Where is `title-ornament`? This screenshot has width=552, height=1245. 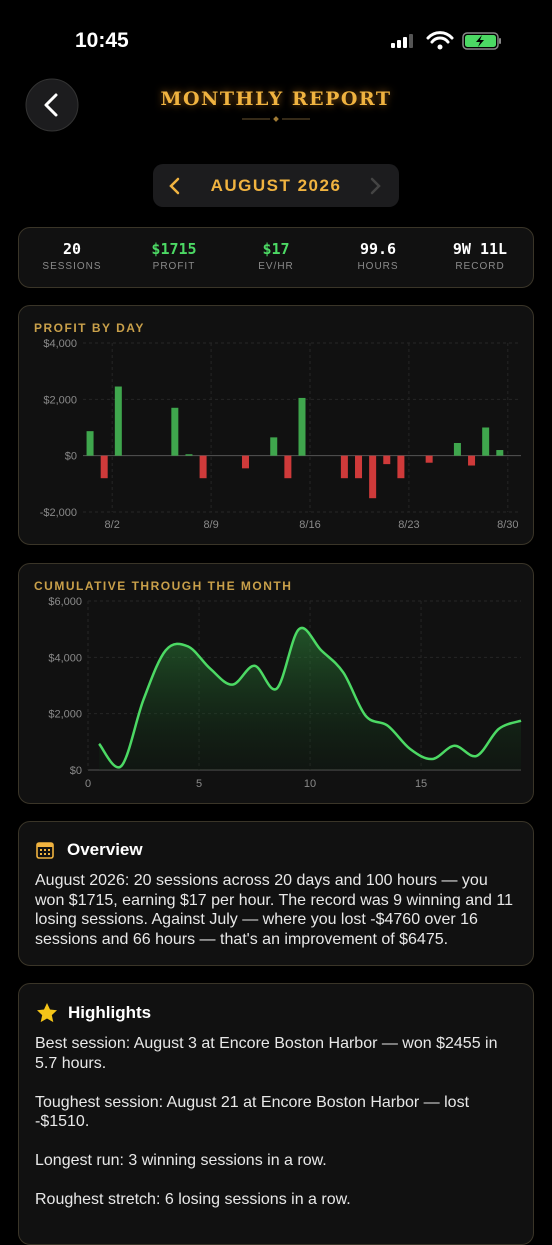
title-ornament is located at coordinates (276, 119).